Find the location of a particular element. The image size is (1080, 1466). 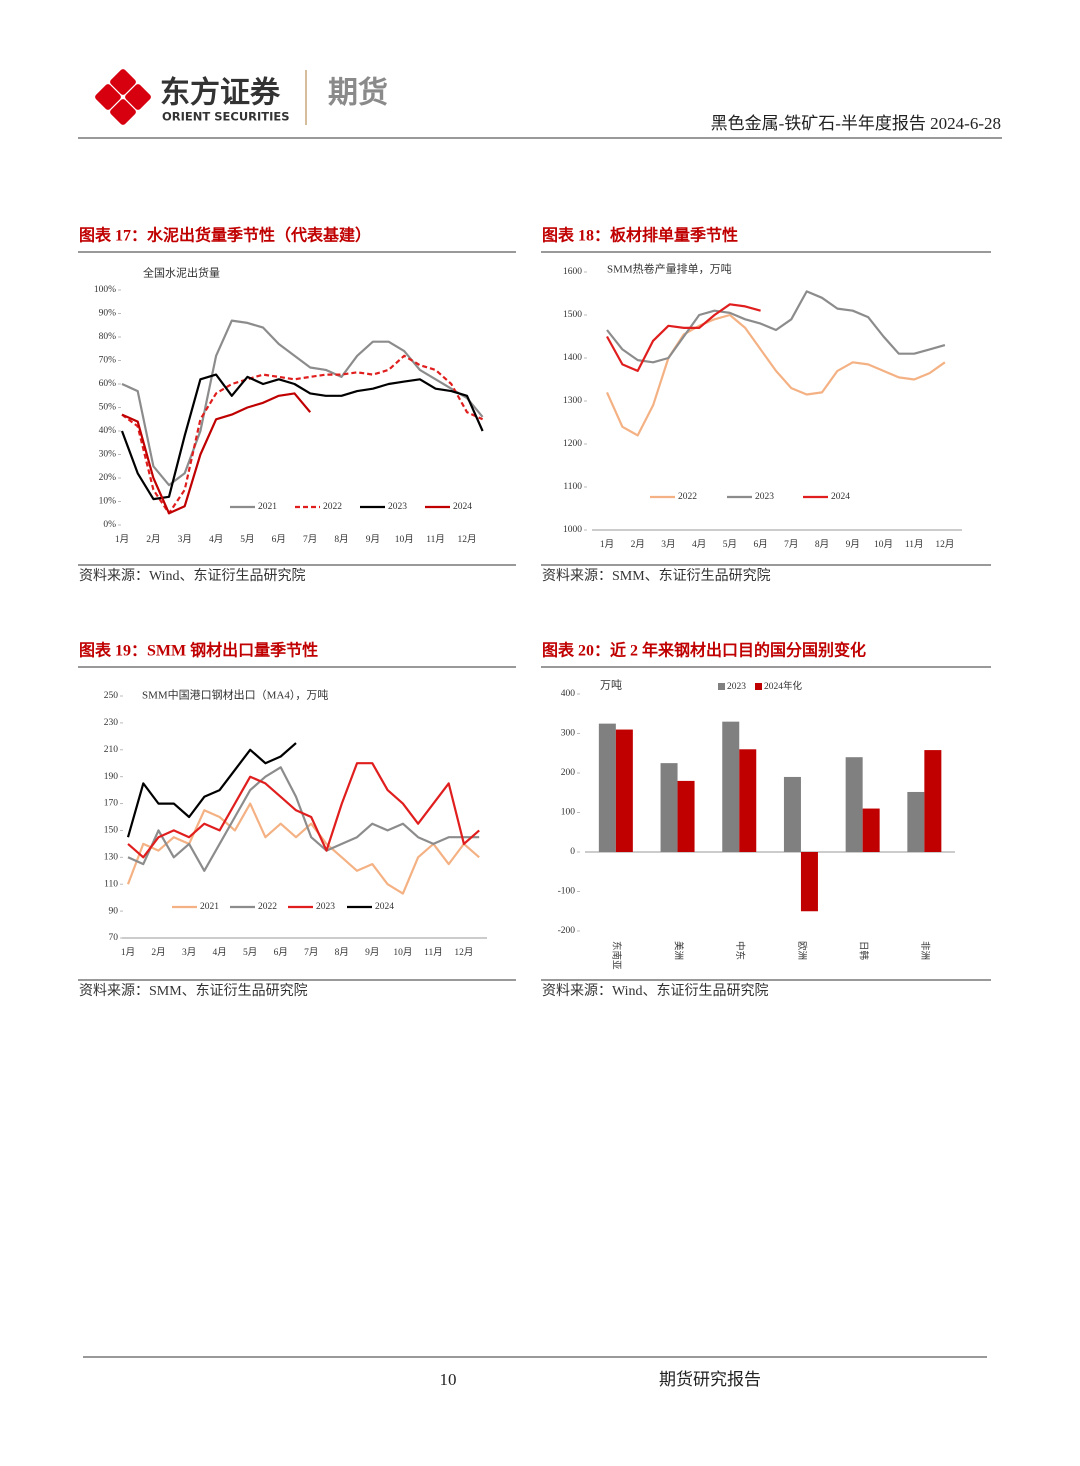

chart-subtitle: 全国水泥出货量 is located at coordinates (181, 273).